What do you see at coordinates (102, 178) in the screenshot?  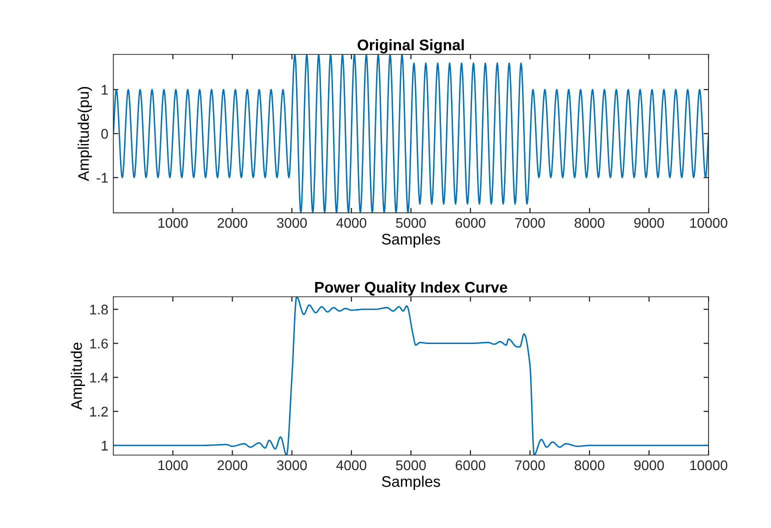 I see `y-tick-label: -1` at bounding box center [102, 178].